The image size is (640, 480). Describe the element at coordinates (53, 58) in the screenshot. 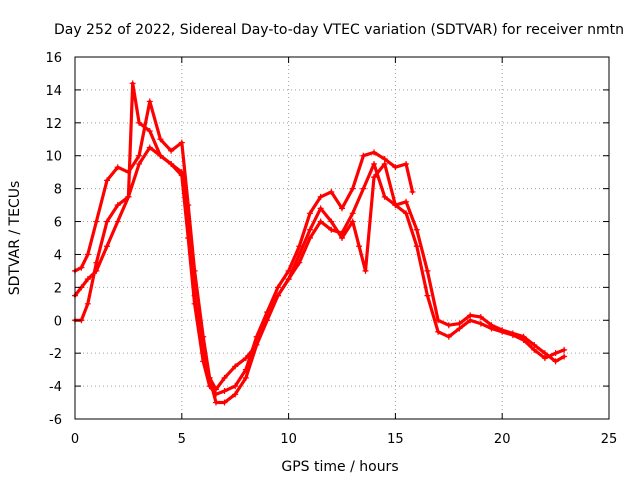

I see `y-tick-label: 16` at that location.